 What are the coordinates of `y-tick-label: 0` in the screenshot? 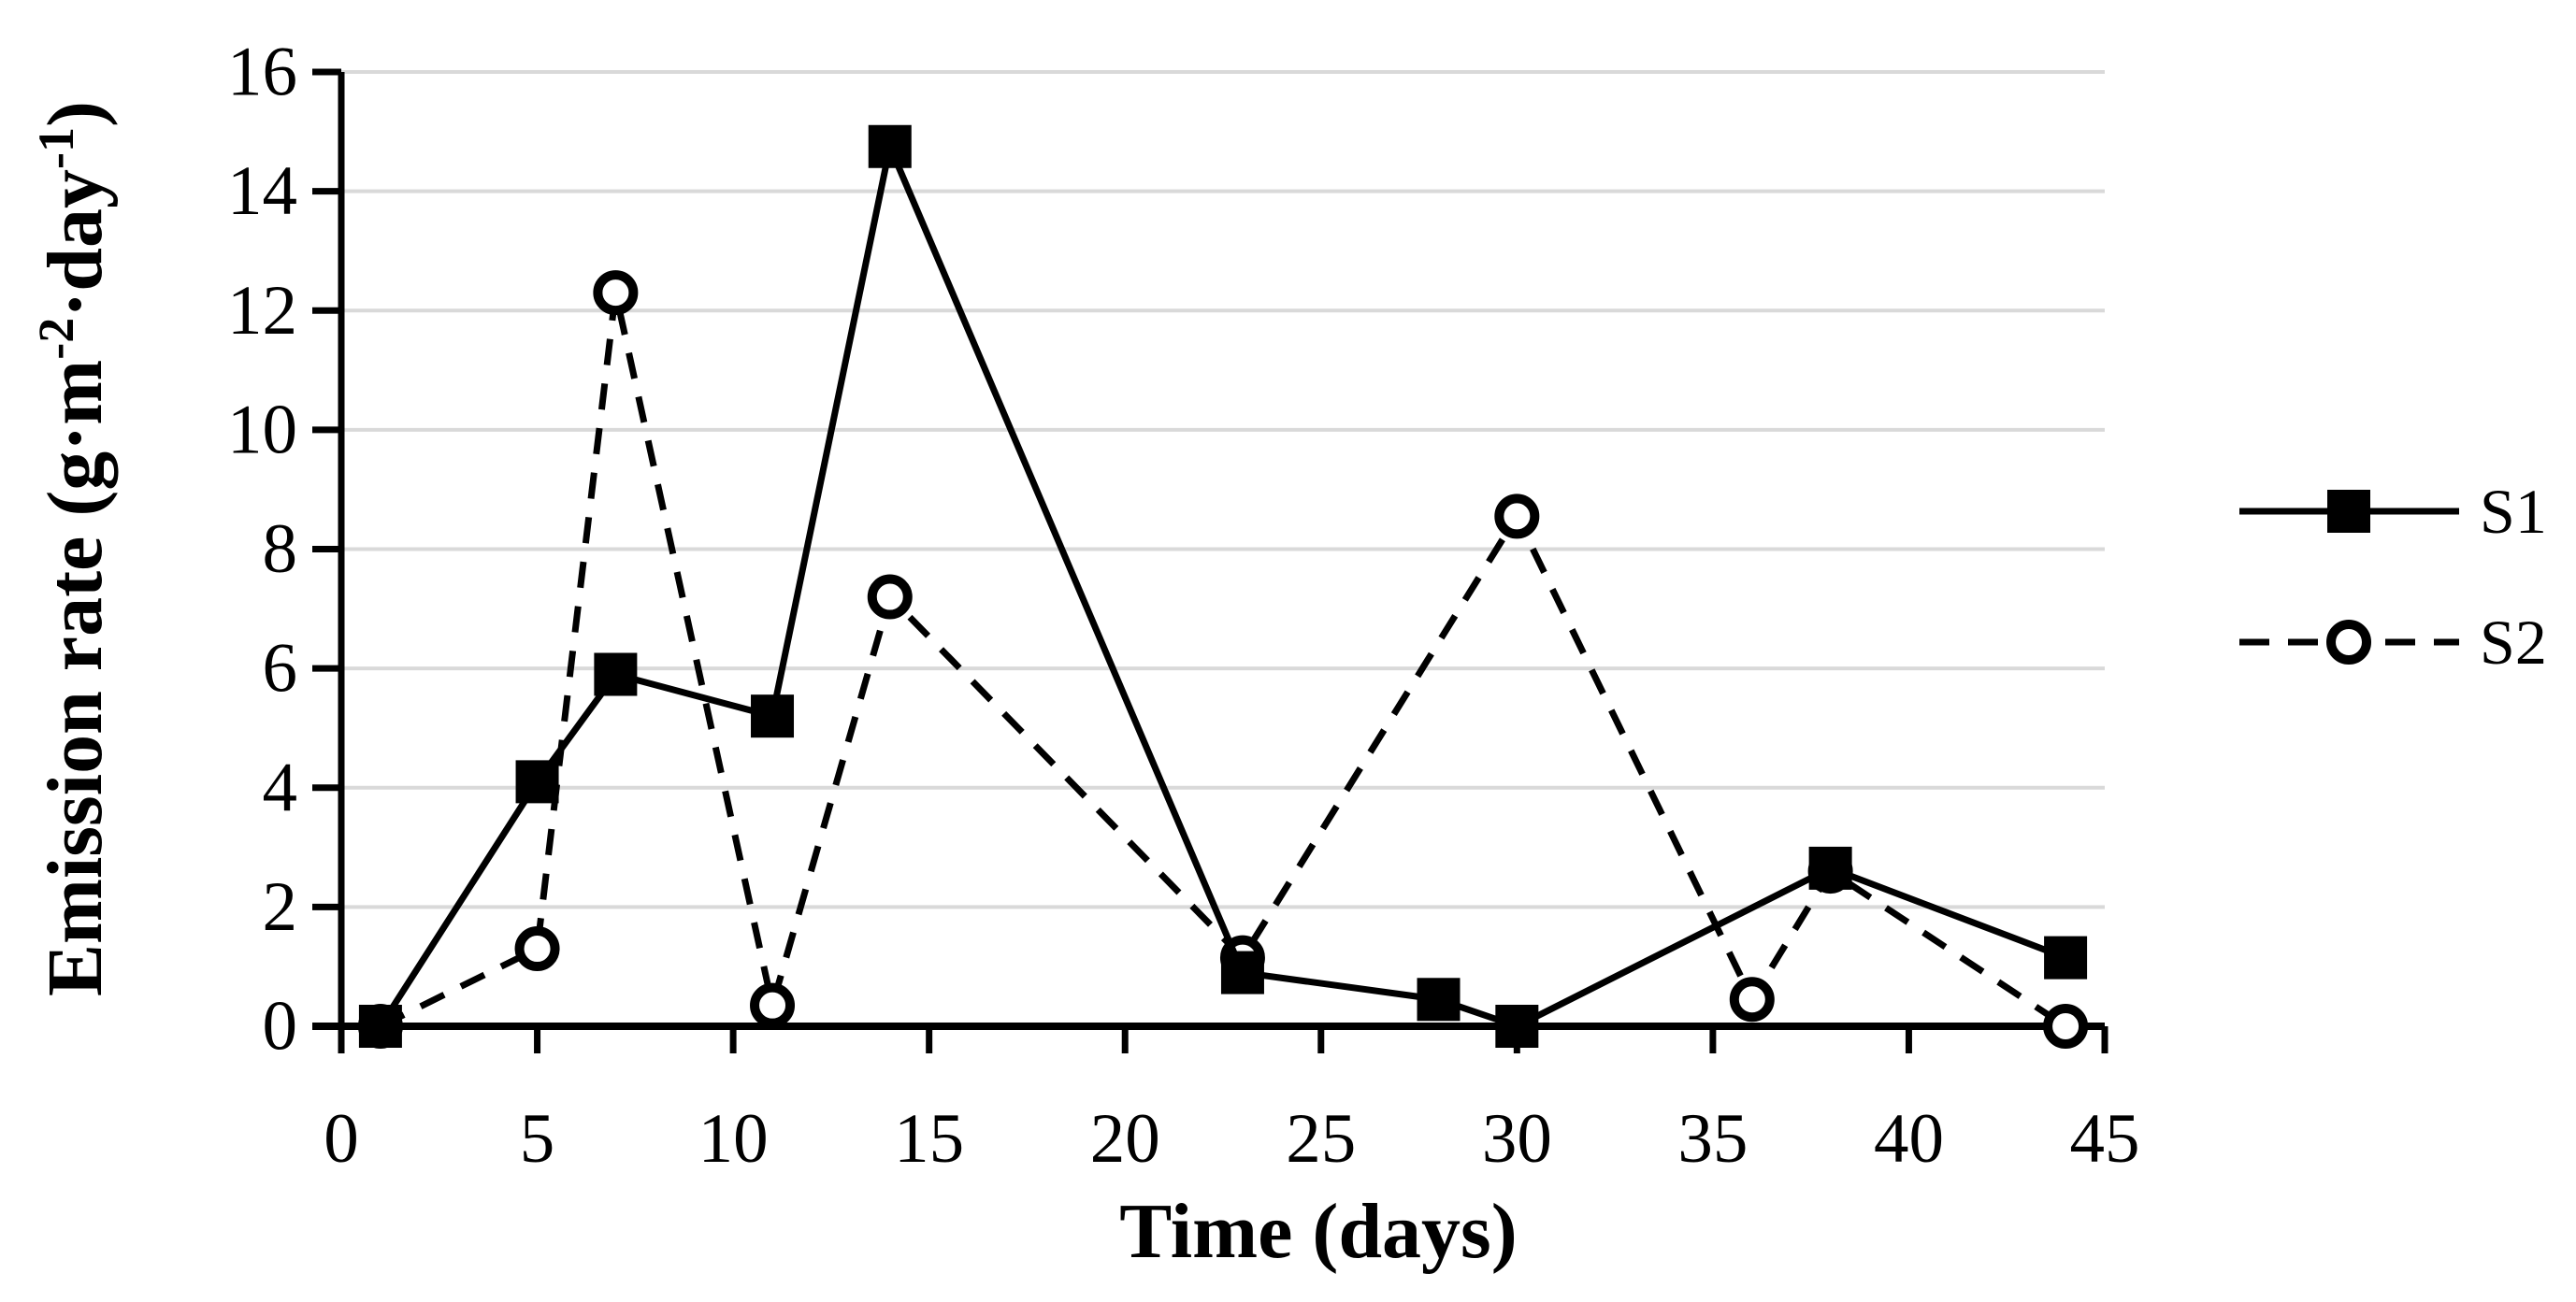 It's located at (281, 1027).